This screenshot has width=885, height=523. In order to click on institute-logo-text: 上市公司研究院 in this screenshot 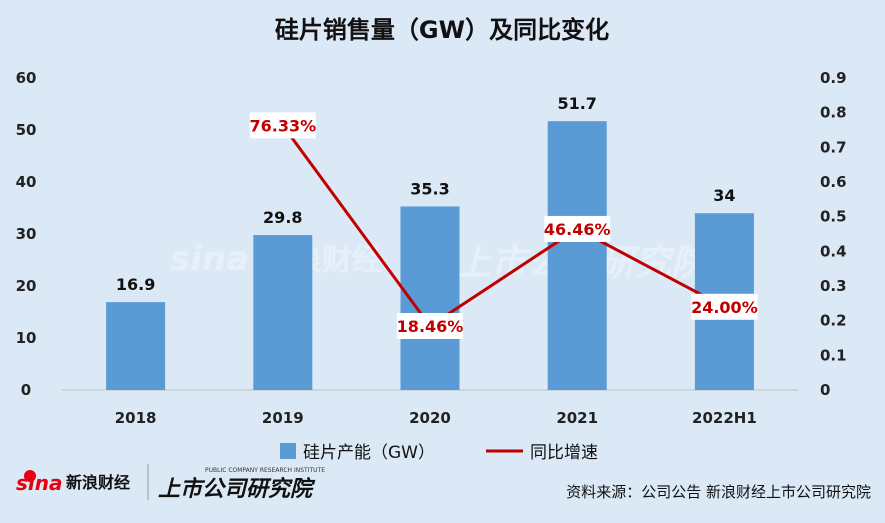, I will do `click(237, 489)`.